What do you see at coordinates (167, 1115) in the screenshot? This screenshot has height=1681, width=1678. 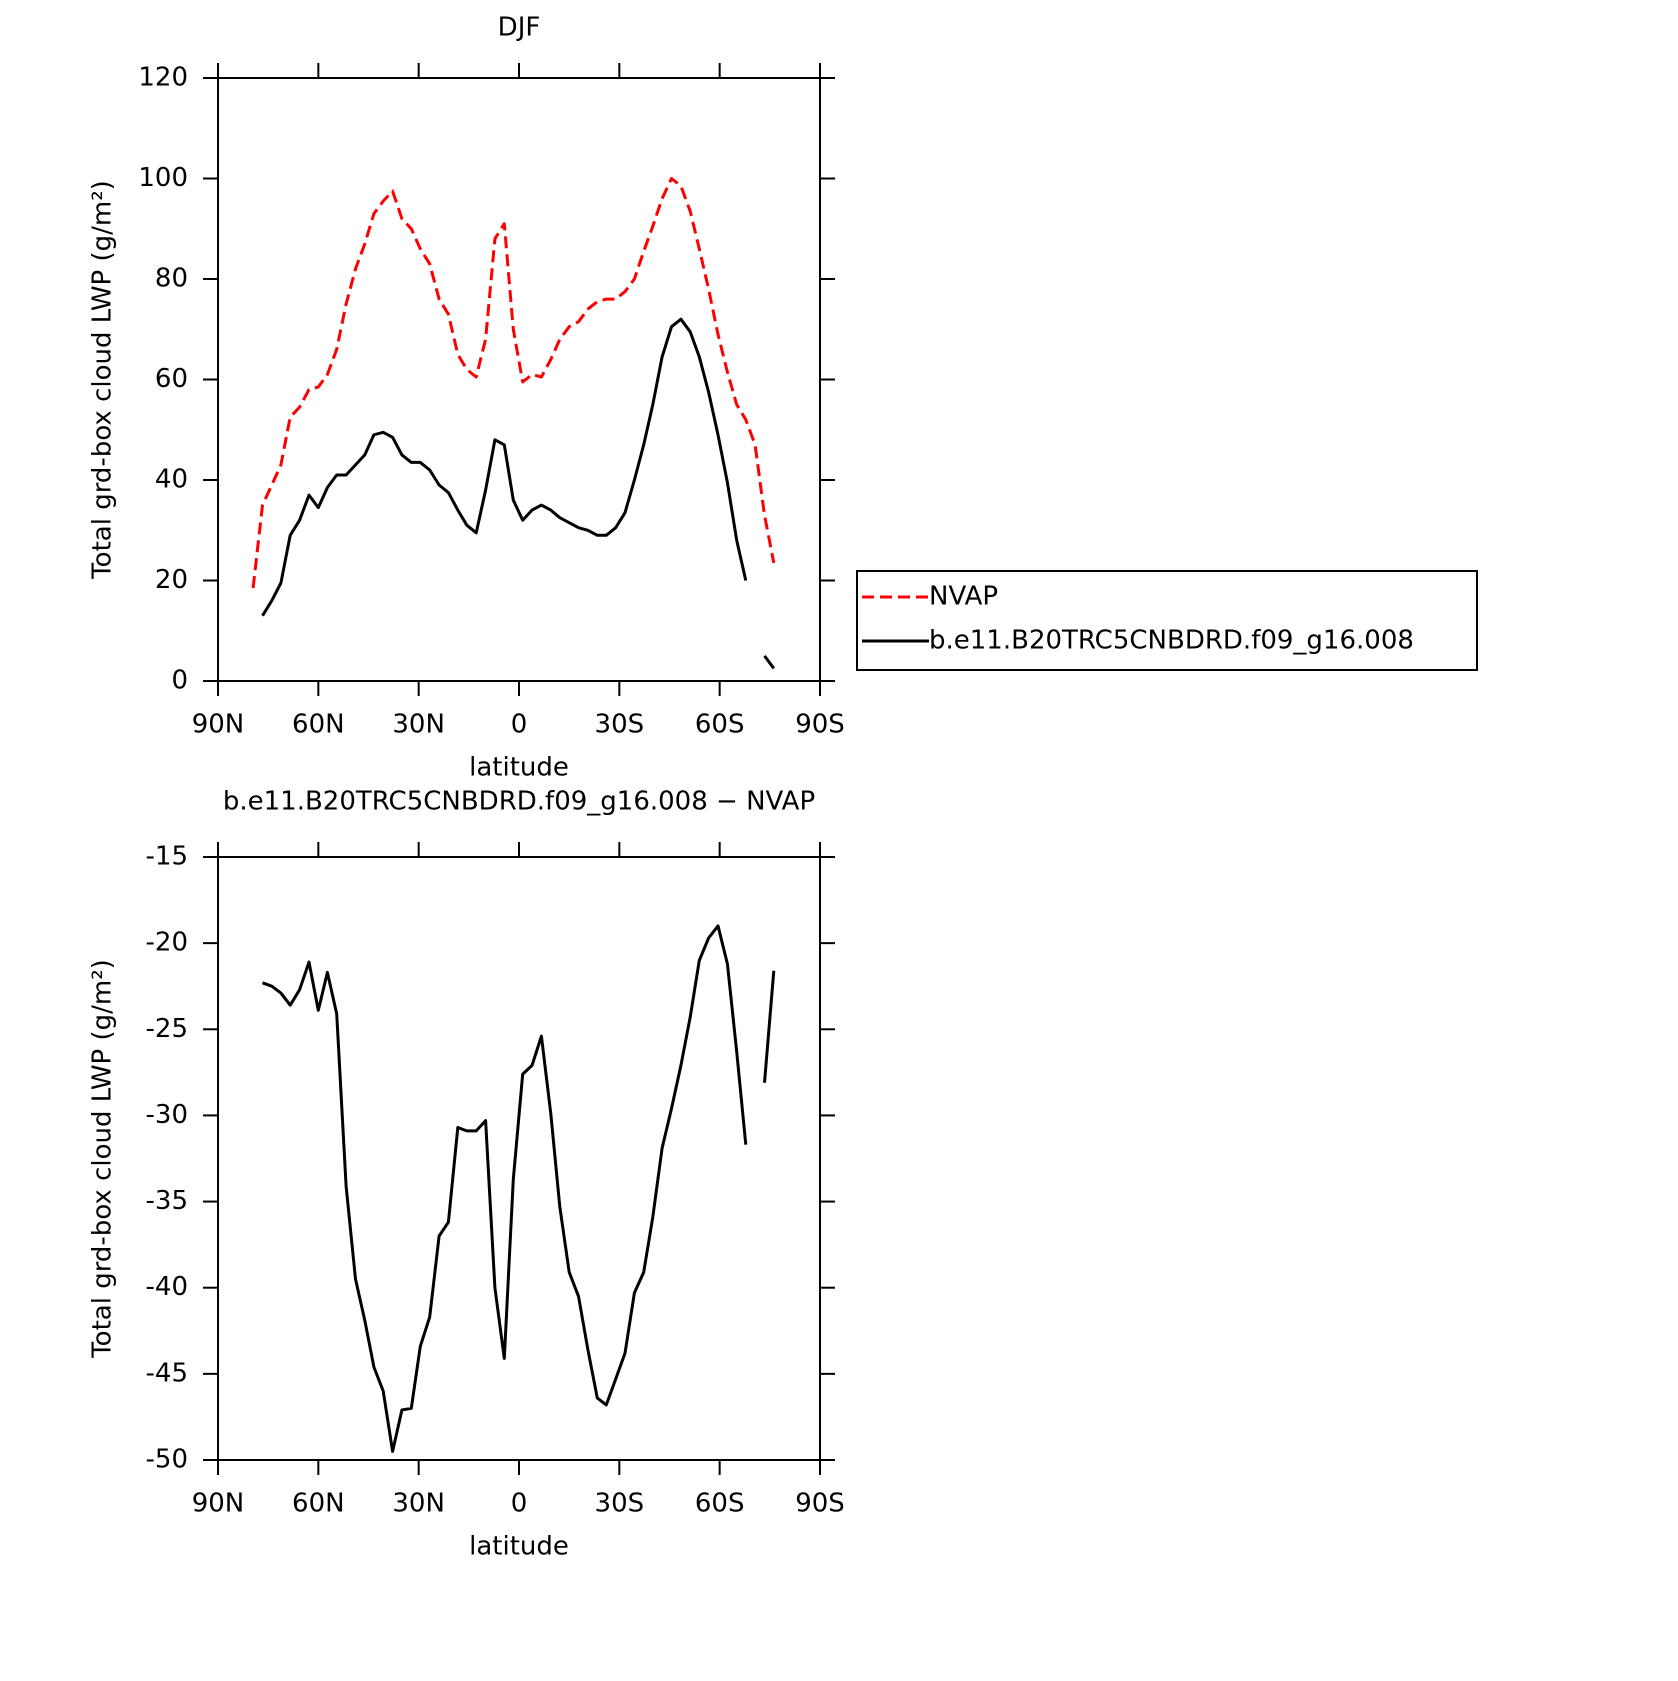 I see `y-tick-label: -30` at bounding box center [167, 1115].